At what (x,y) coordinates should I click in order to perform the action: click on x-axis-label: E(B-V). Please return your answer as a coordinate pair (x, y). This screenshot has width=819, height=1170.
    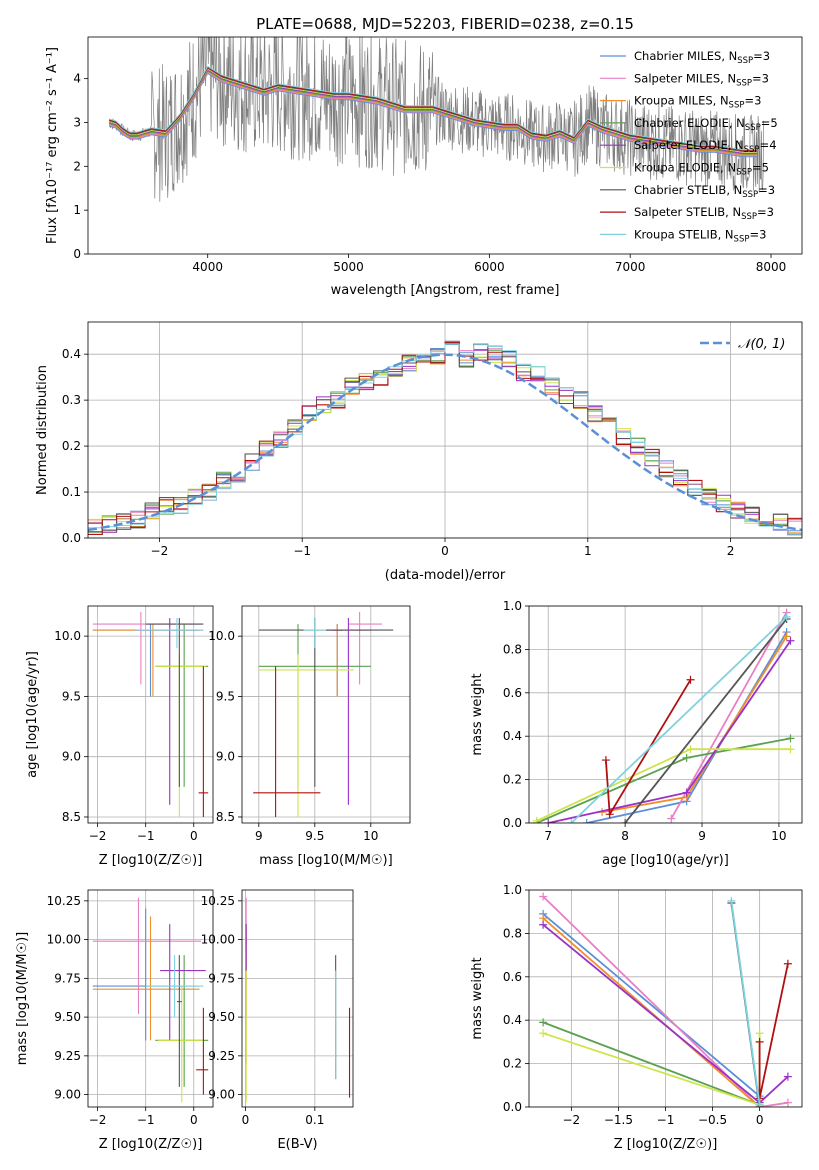
    Looking at the image, I should click on (297, 1144).